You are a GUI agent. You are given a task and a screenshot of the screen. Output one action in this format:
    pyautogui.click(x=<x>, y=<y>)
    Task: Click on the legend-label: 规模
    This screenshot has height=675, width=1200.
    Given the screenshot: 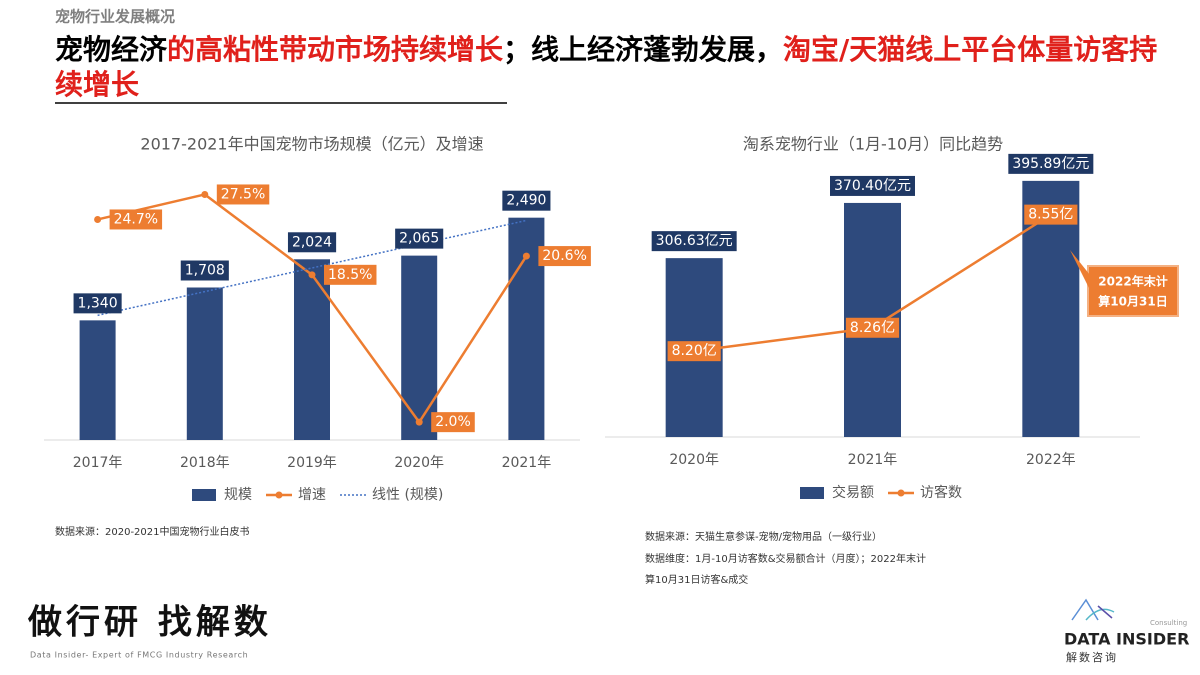 What is the action you would take?
    pyautogui.click(x=238, y=495)
    